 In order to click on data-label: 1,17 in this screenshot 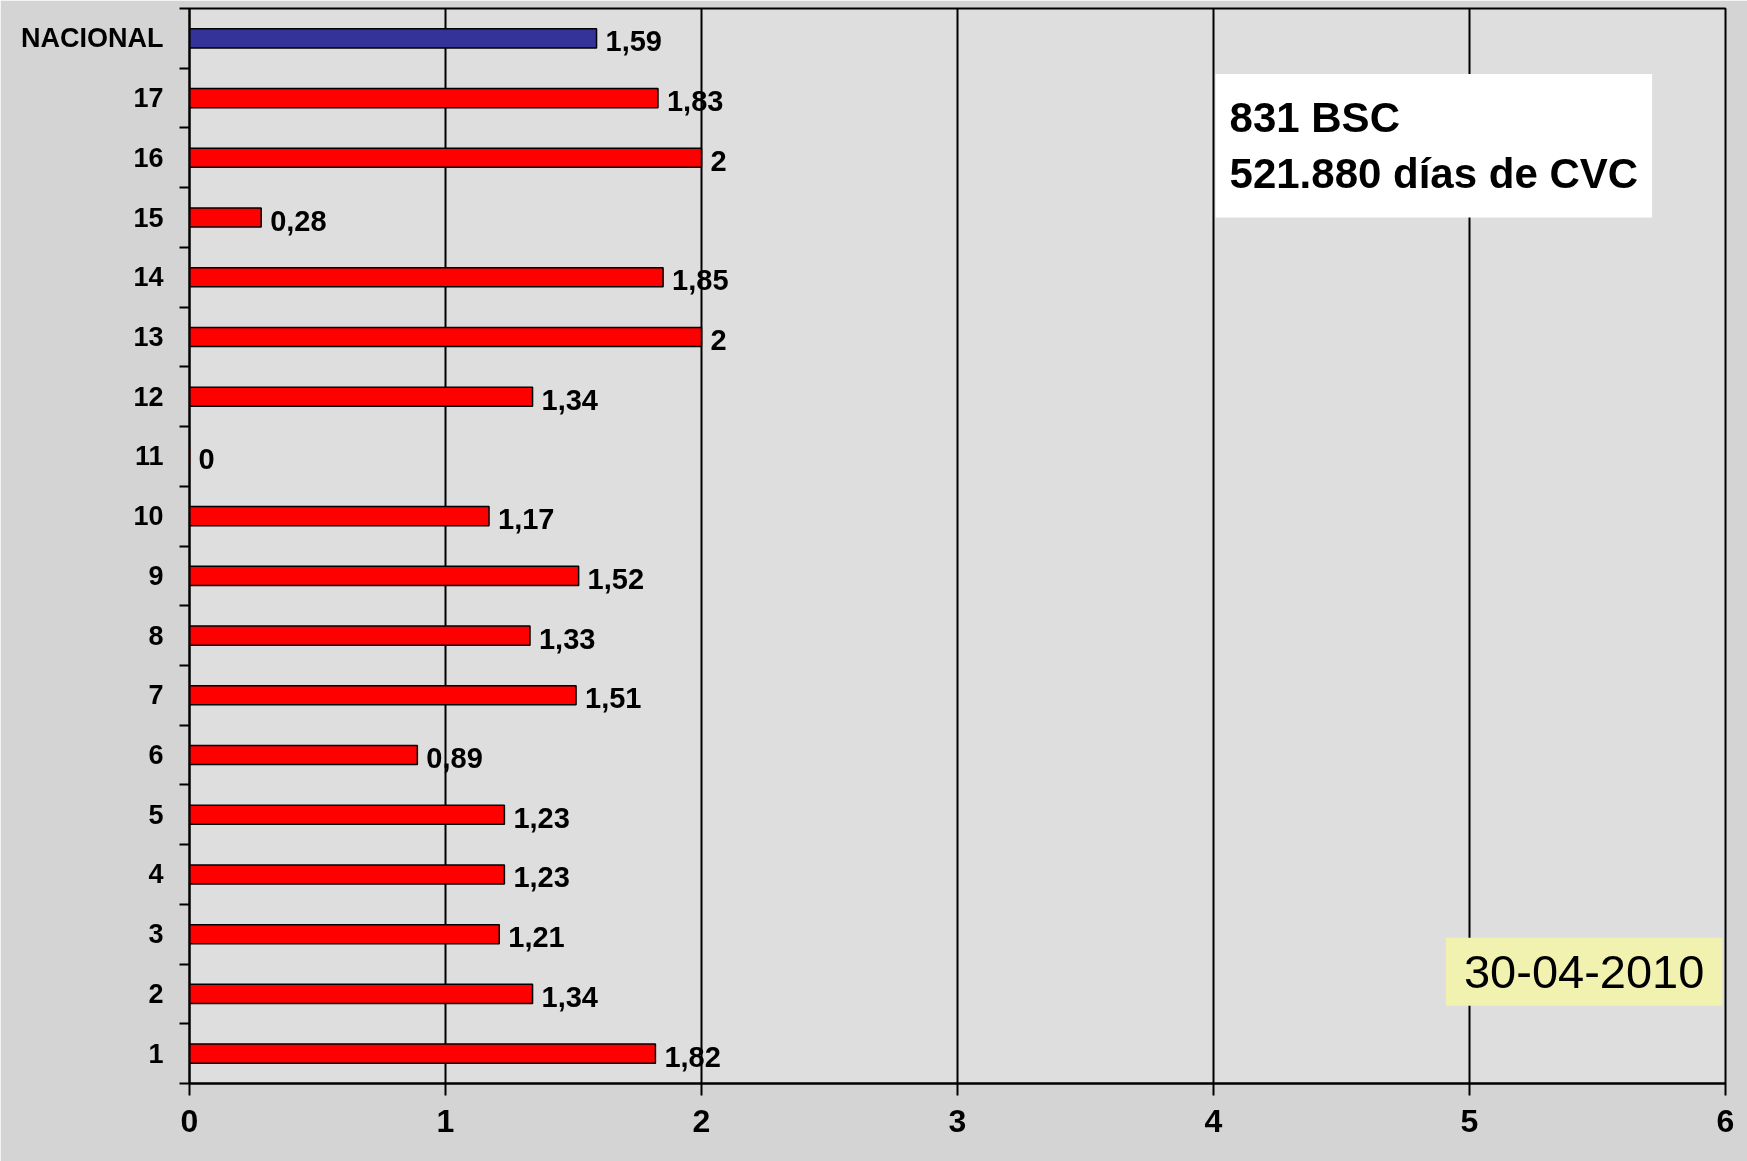, I will do `click(526, 519)`.